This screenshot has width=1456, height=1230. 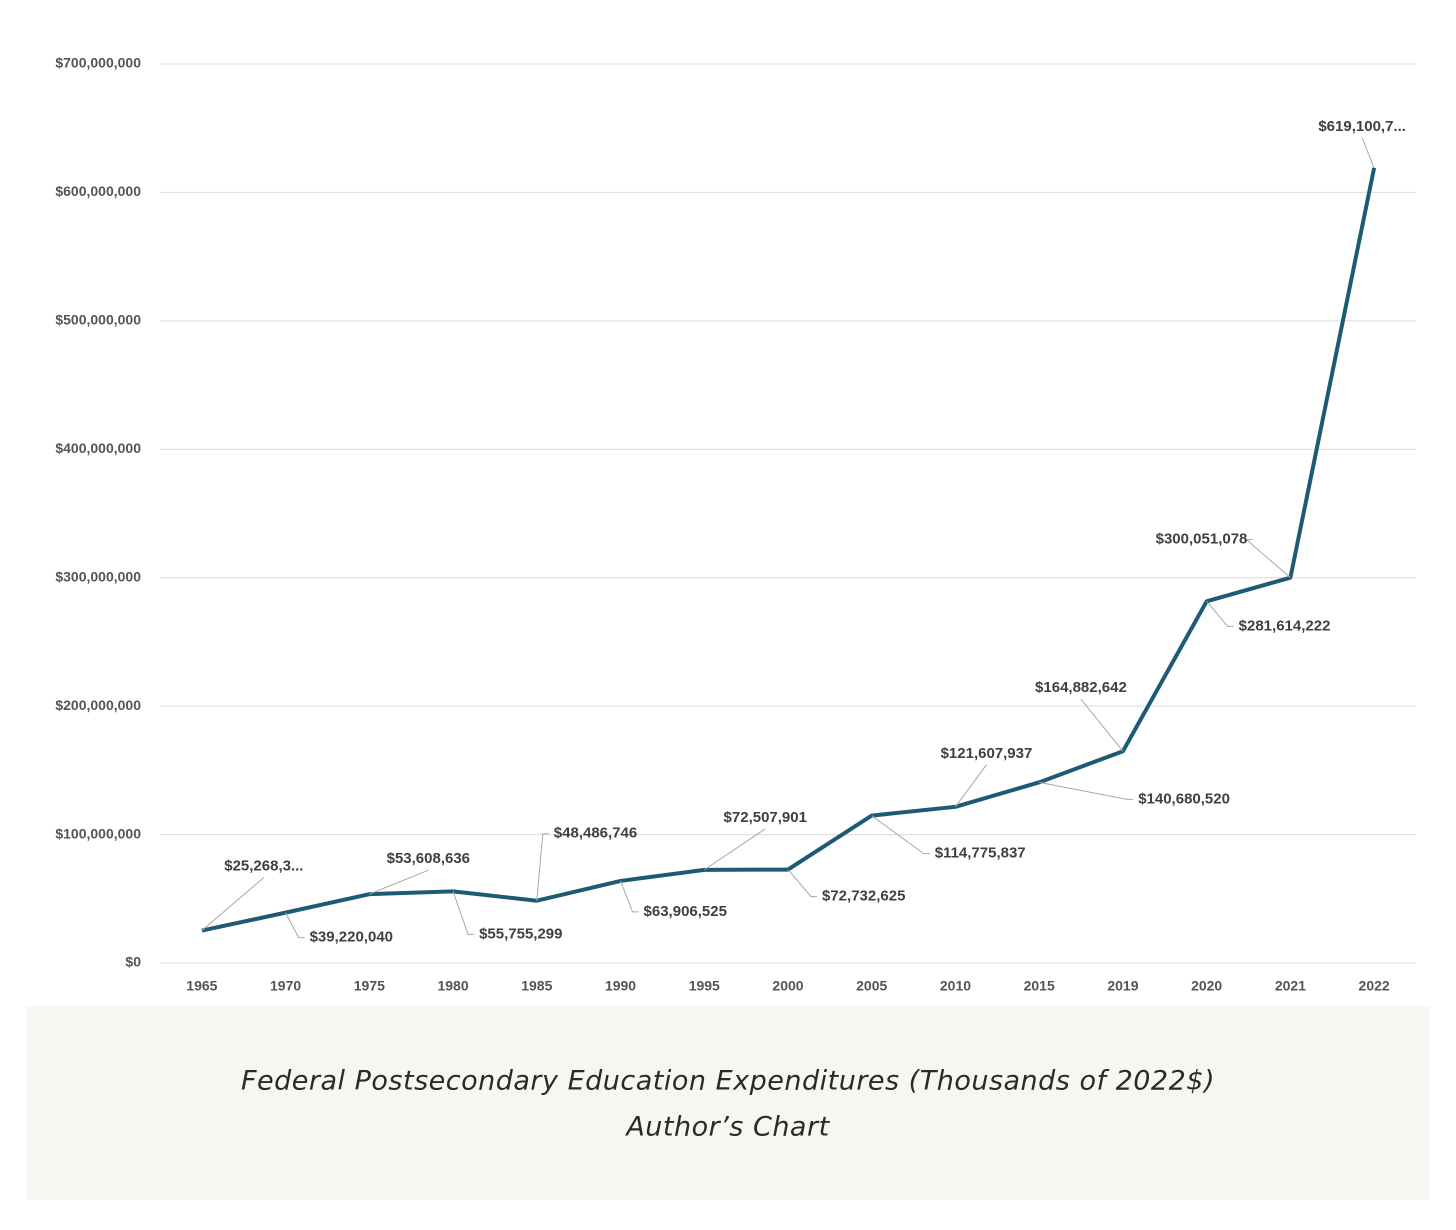 I want to click on data-label: $281,614,222, so click(x=1285, y=625).